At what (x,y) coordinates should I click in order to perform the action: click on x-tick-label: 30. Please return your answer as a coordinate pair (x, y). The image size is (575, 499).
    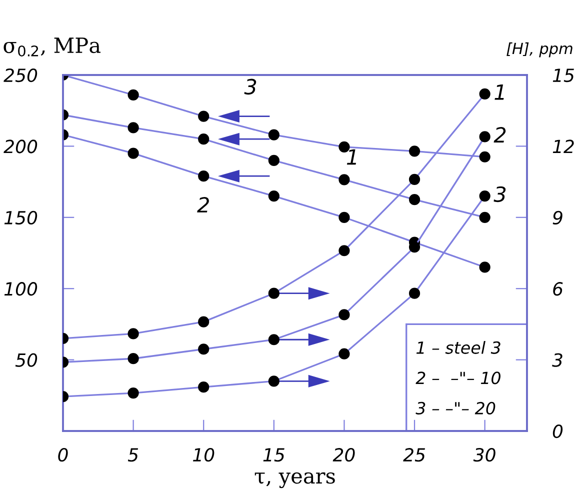
    Looking at the image, I should click on (484, 455).